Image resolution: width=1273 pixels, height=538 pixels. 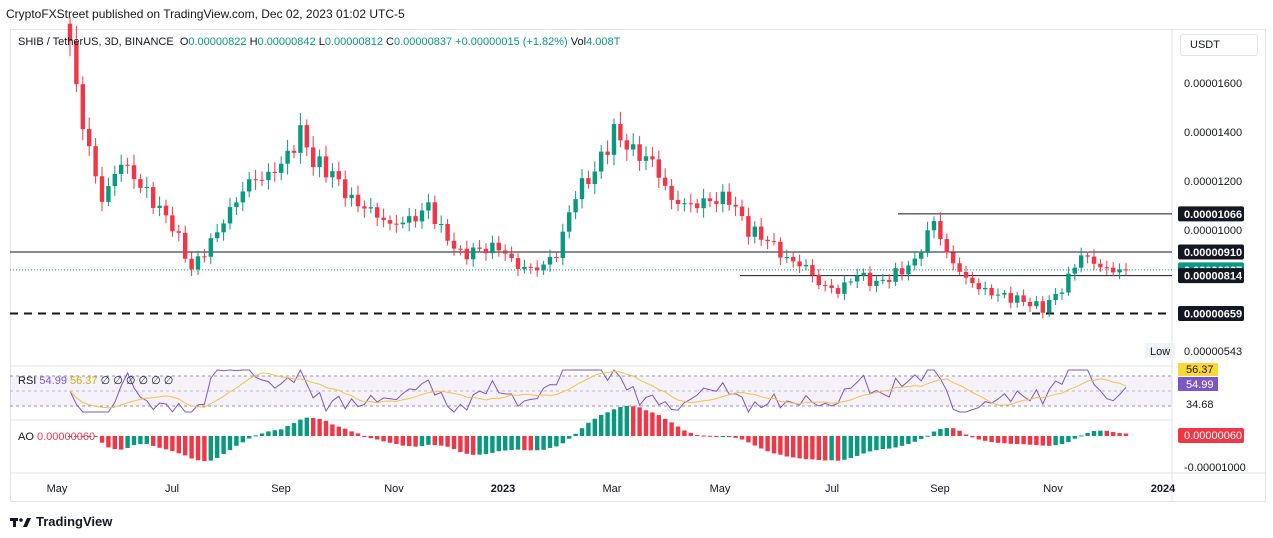 What do you see at coordinates (95, 380) in the screenshot?
I see `rsi-legend: RSI 54.99 56.37 ∅ ∅ ∅ ∅ ∅ ∅` at bounding box center [95, 380].